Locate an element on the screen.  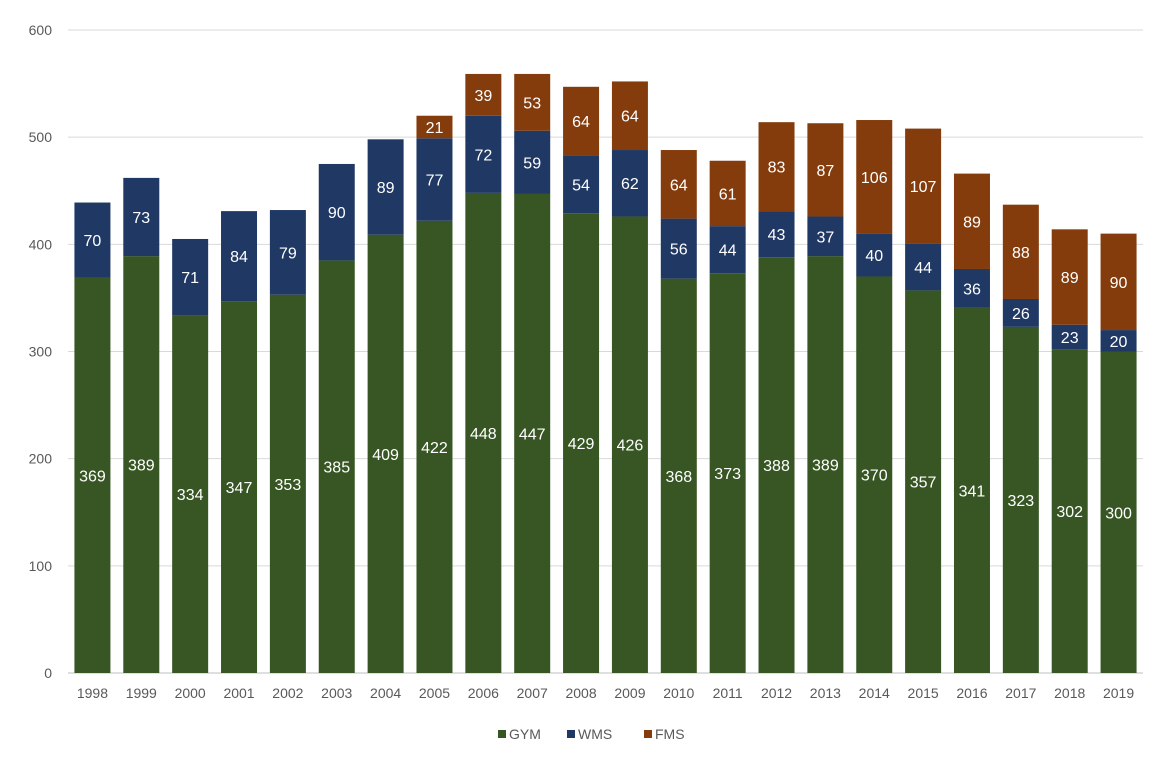
data-label: 89 is located at coordinates (386, 188).